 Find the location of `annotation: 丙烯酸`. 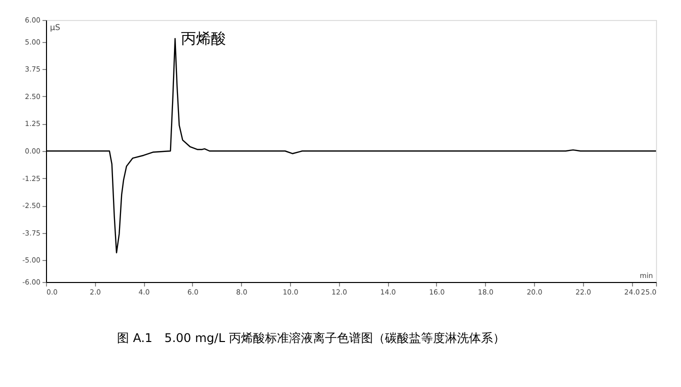

annotation: 丙烯酸 is located at coordinates (203, 39).